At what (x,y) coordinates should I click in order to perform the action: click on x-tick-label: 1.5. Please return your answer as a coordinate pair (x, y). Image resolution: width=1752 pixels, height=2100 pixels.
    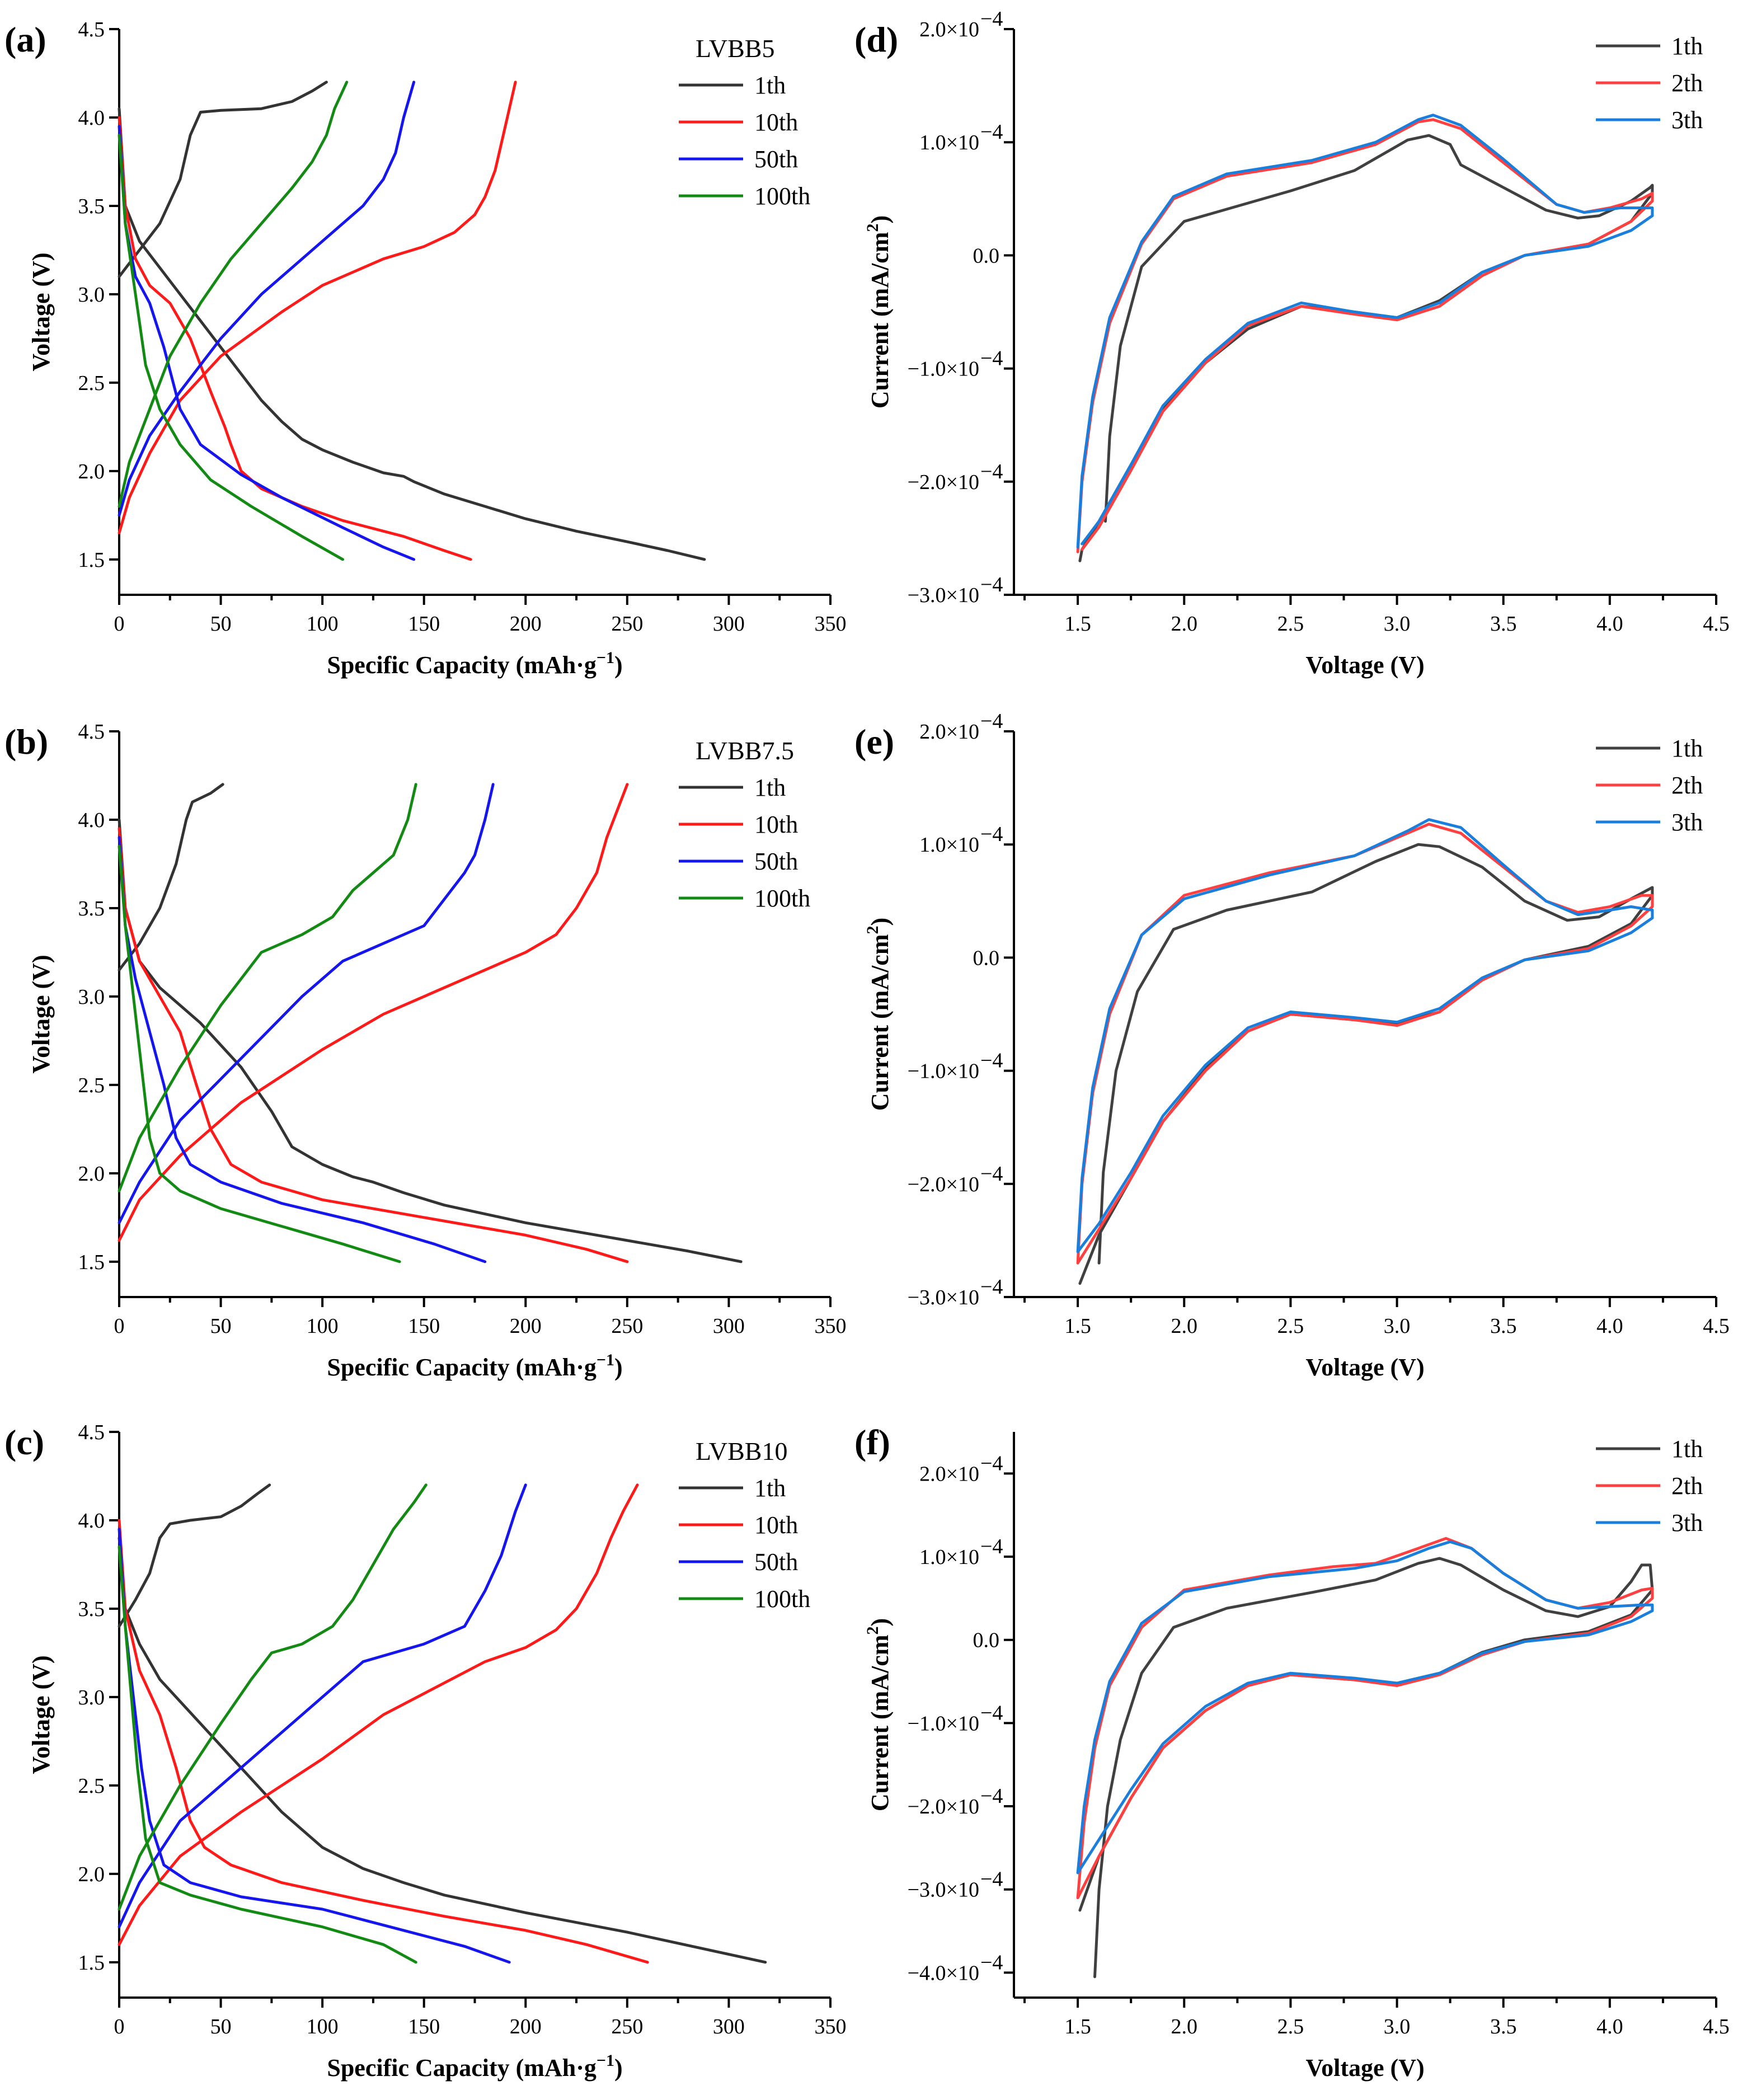
    Looking at the image, I should click on (1077, 624).